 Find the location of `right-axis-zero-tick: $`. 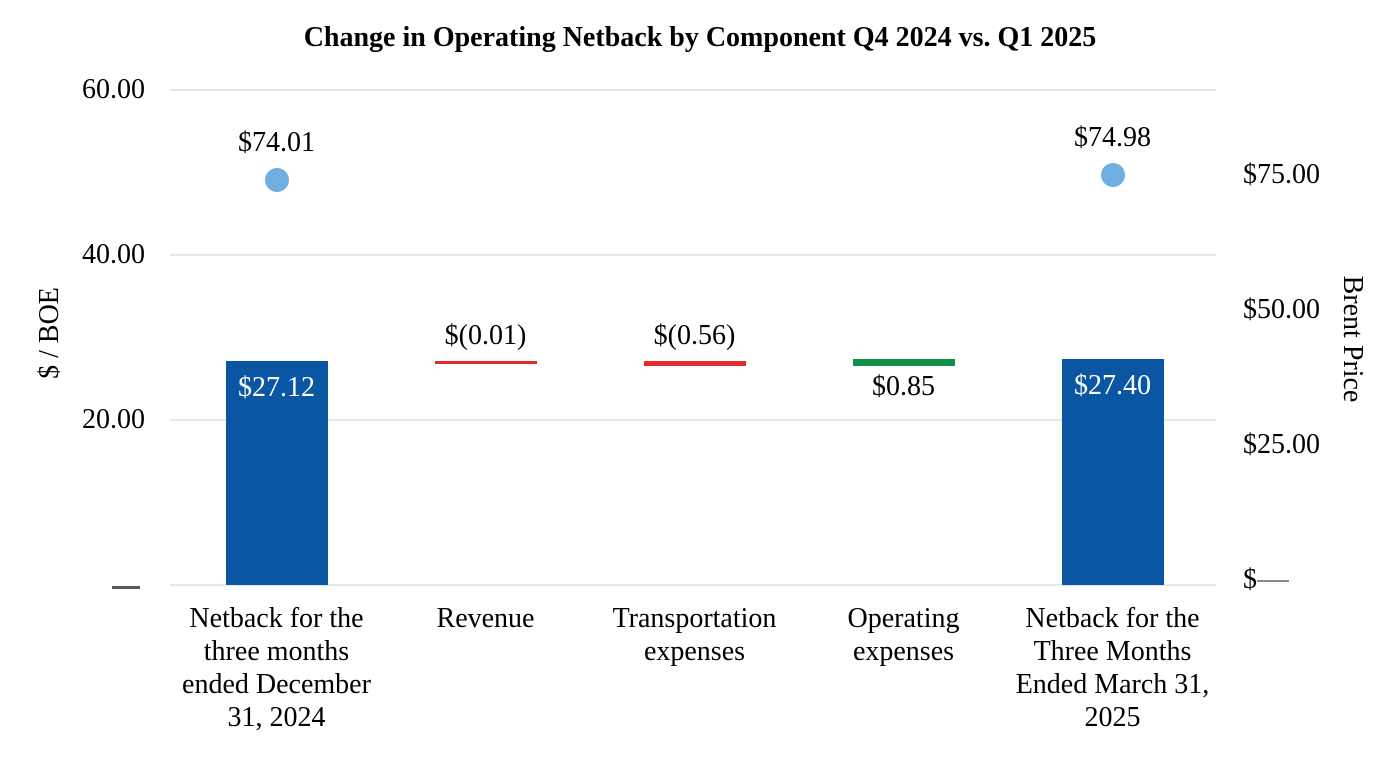

right-axis-zero-tick: $ is located at coordinates (1321, 580).